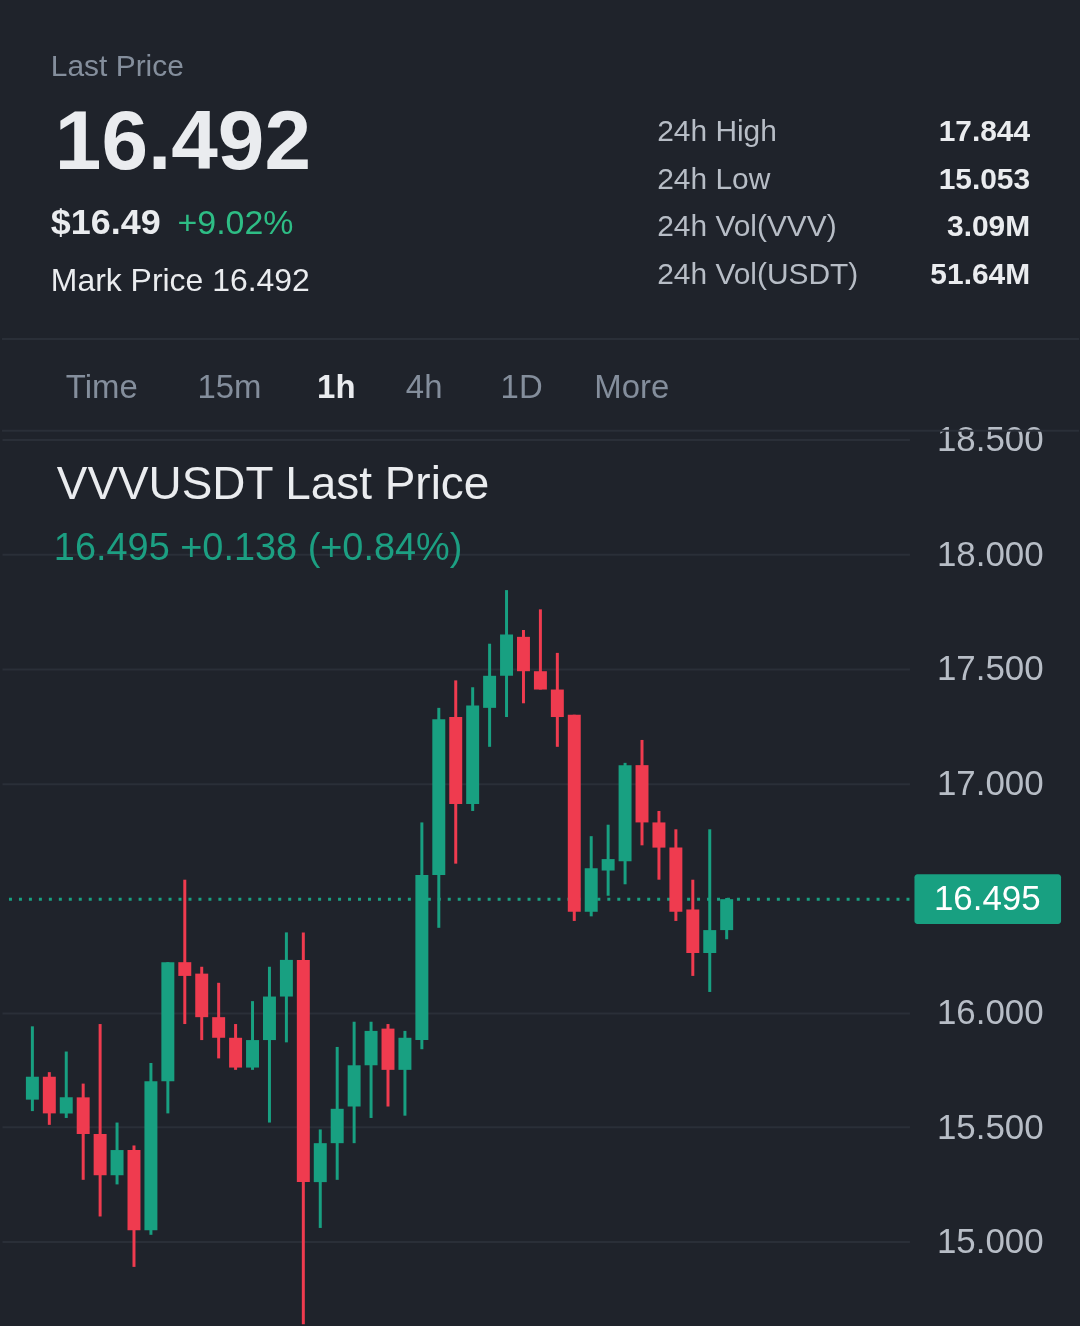  Describe the element at coordinates (990, 1126) in the screenshot. I see `y-tick-label: 15.500` at that location.